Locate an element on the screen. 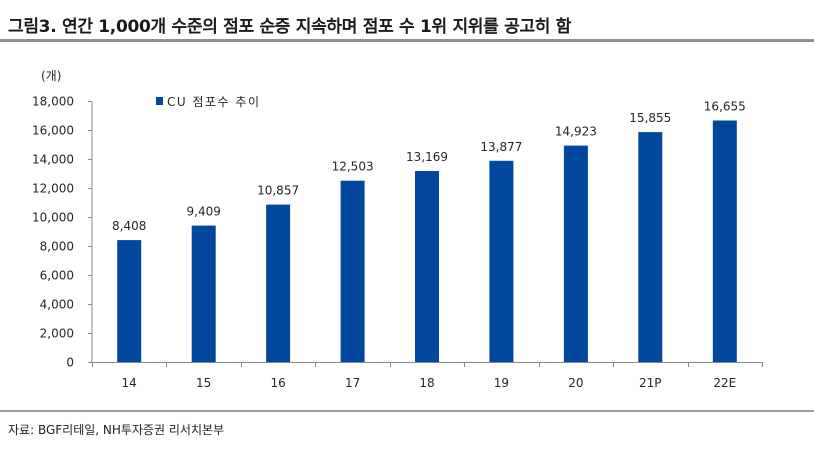 Image resolution: width=814 pixels, height=449 pixels. x-tick-label: 14 is located at coordinates (129, 383).